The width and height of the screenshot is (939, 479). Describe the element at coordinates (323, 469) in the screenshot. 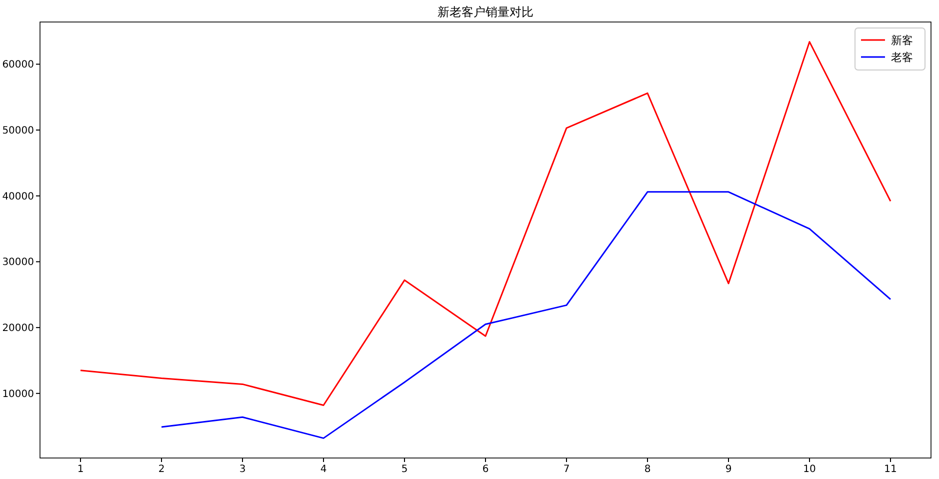

I see `x-tick-label: 4` at that location.